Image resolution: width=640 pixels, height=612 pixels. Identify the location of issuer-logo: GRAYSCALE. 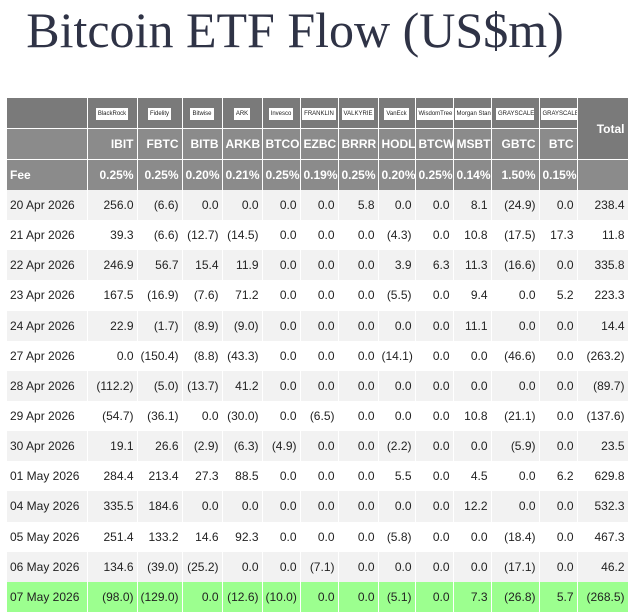
(558, 113).